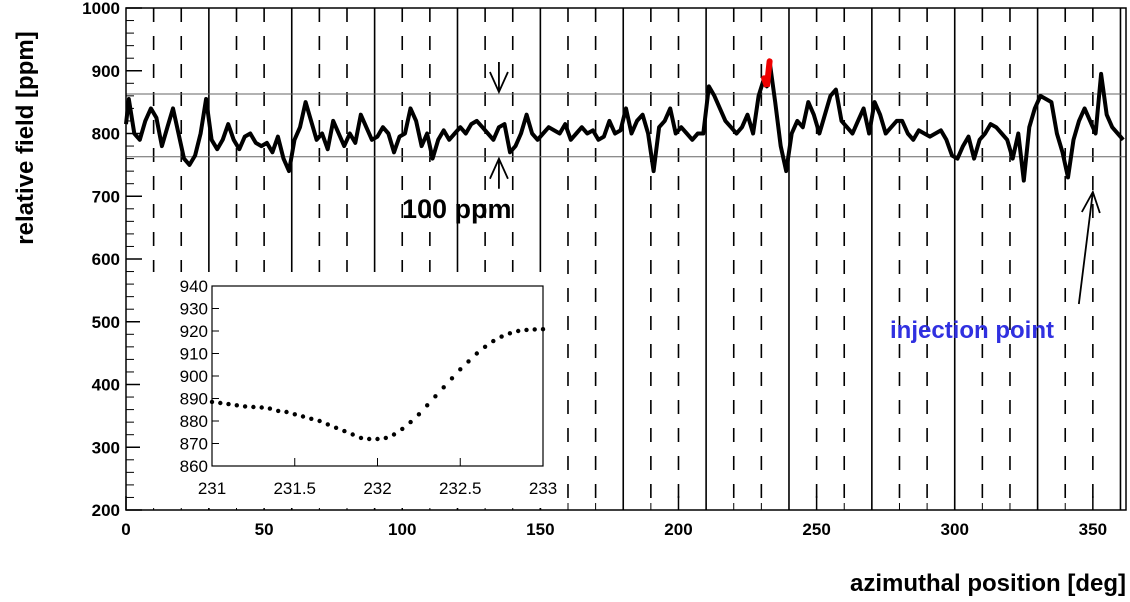 This screenshot has width=1130, height=602. I want to click on inset-x-tick-label: 231.5, so click(294, 488).